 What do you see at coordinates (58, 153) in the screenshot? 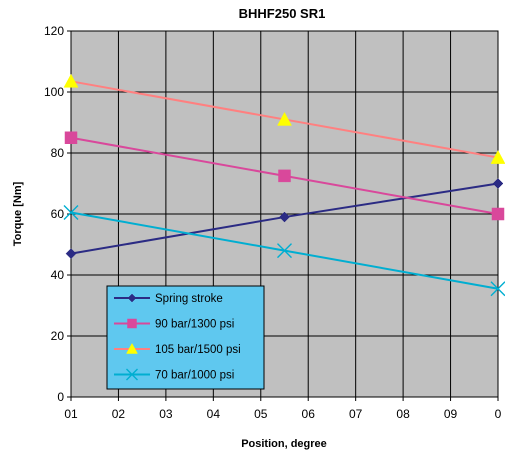
I see `y-tick-label: 80` at bounding box center [58, 153].